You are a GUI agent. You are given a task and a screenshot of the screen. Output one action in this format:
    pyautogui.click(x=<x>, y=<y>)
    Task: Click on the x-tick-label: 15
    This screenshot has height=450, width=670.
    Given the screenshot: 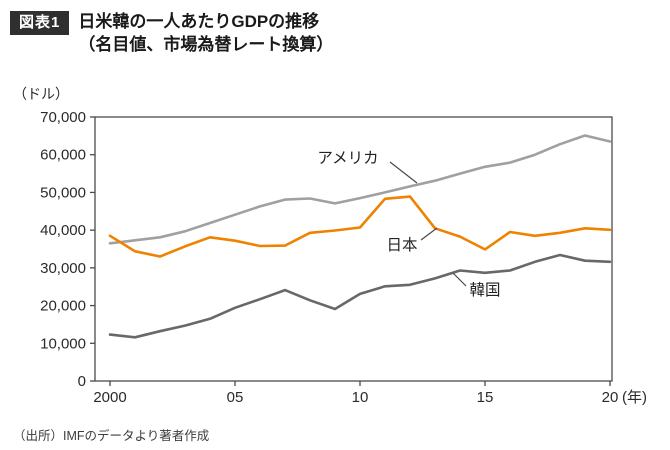 What is the action you would take?
    pyautogui.click(x=485, y=397)
    